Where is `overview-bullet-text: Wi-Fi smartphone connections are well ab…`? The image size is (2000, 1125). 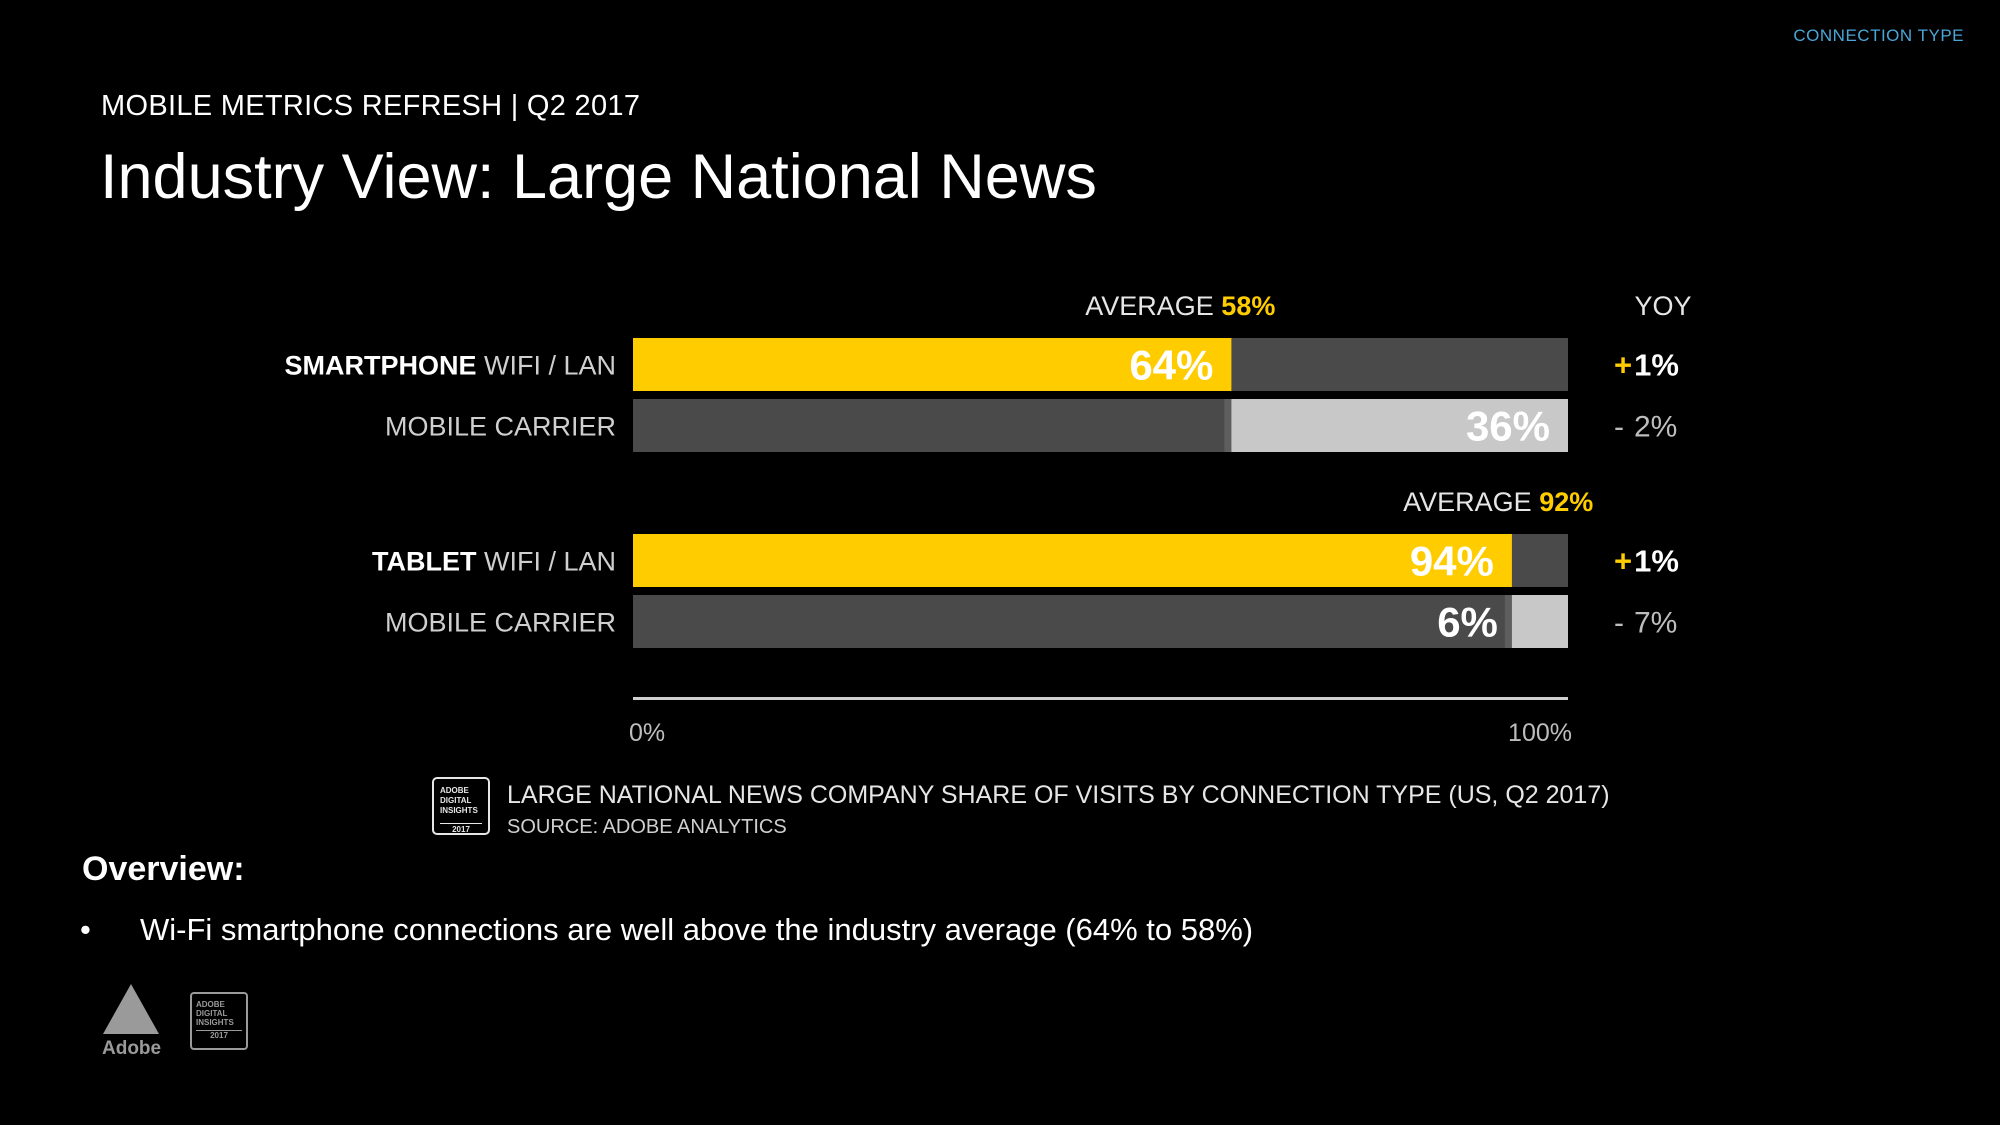
overview-bullet-text: Wi-Fi smartphone connections are well ab… is located at coordinates (697, 929).